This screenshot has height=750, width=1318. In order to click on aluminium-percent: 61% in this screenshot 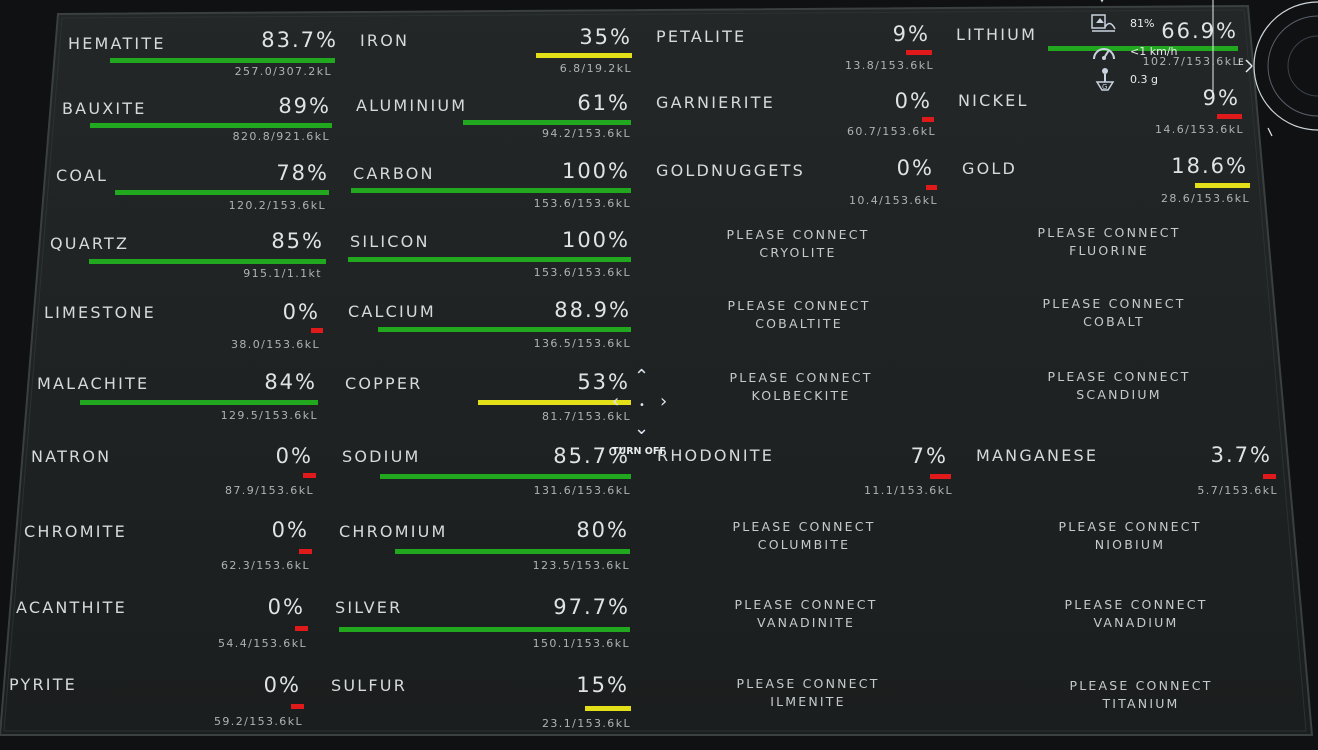, I will do `click(603, 103)`.